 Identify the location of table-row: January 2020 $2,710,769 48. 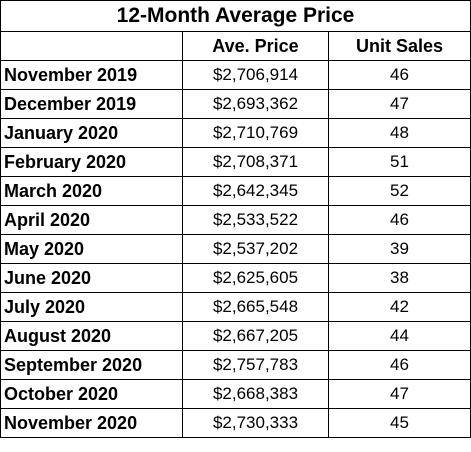
(235, 133).